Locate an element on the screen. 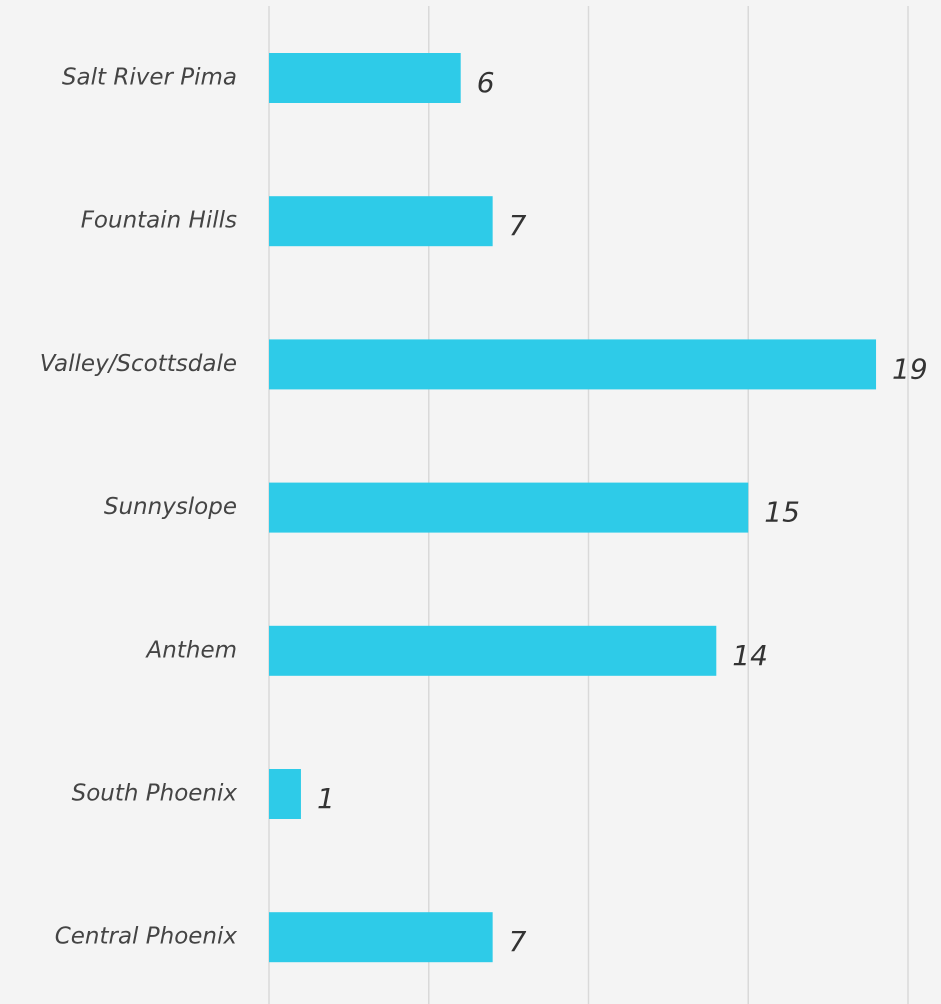  category-label: Fountain Hills is located at coordinates (159, 221).